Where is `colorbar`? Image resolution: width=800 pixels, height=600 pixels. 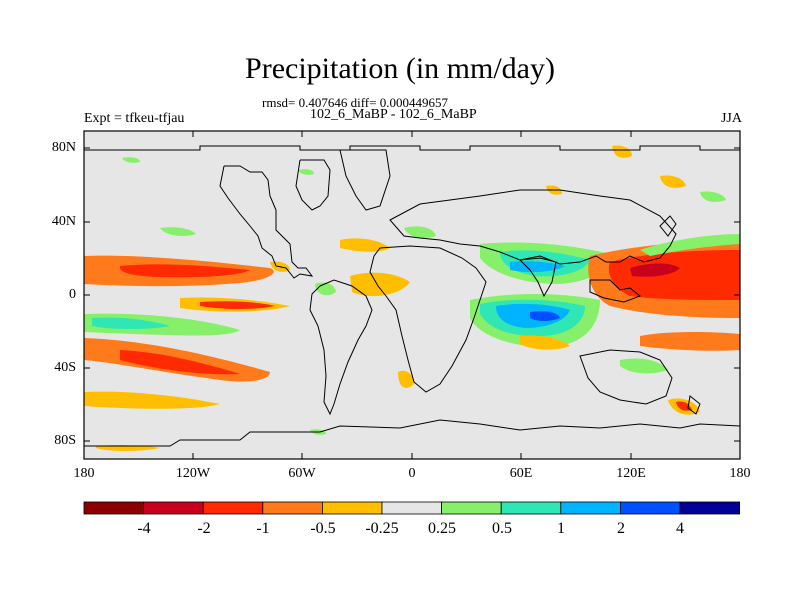 colorbar is located at coordinates (411, 508).